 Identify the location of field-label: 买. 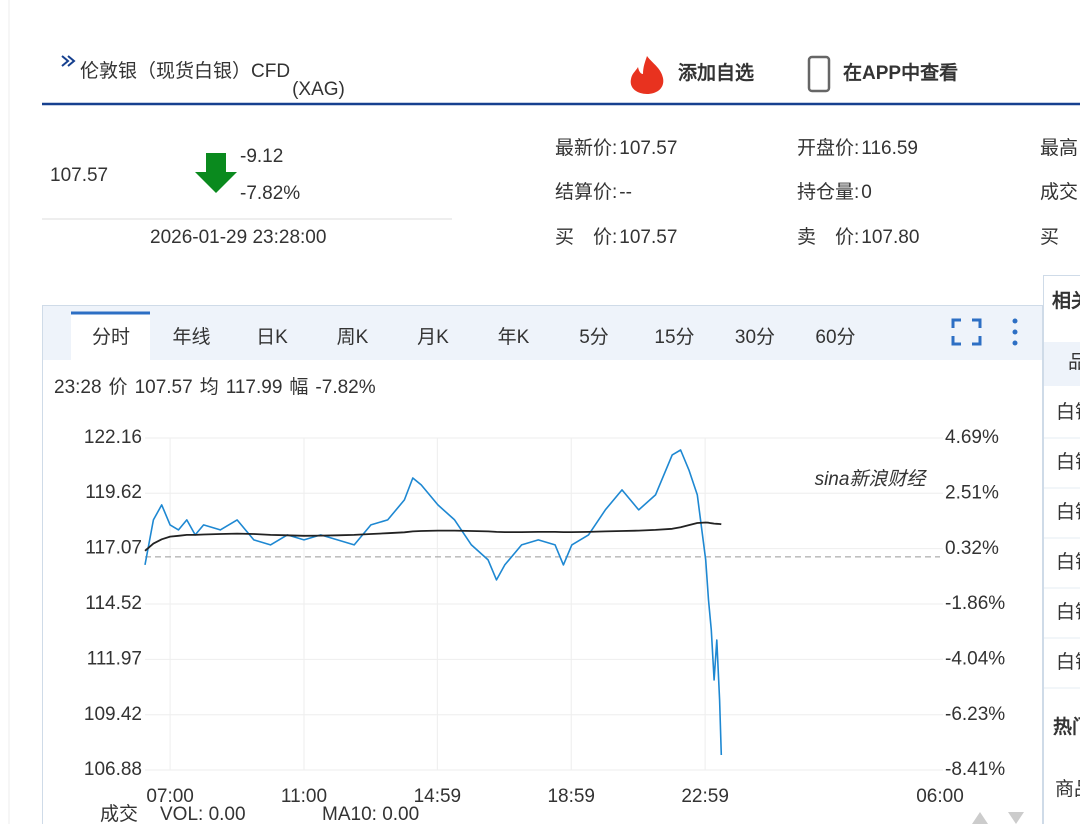
(1049, 237).